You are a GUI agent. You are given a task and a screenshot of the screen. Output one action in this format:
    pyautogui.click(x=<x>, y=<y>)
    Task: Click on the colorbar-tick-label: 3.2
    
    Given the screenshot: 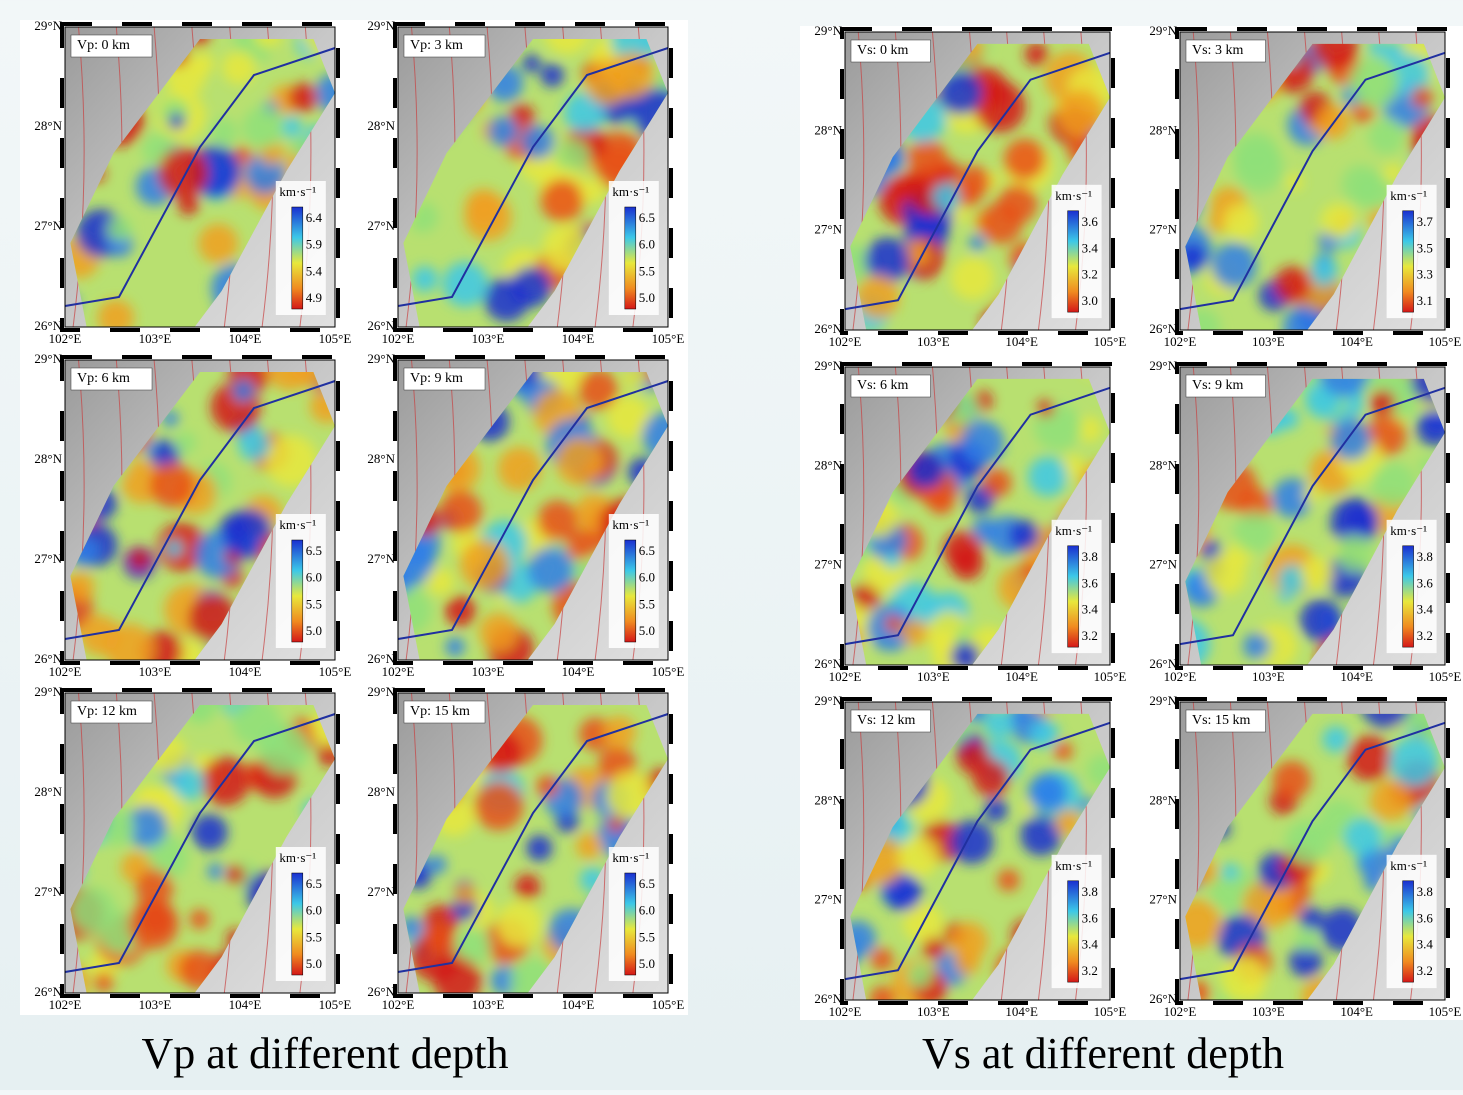 What is the action you would take?
    pyautogui.click(x=1090, y=970)
    